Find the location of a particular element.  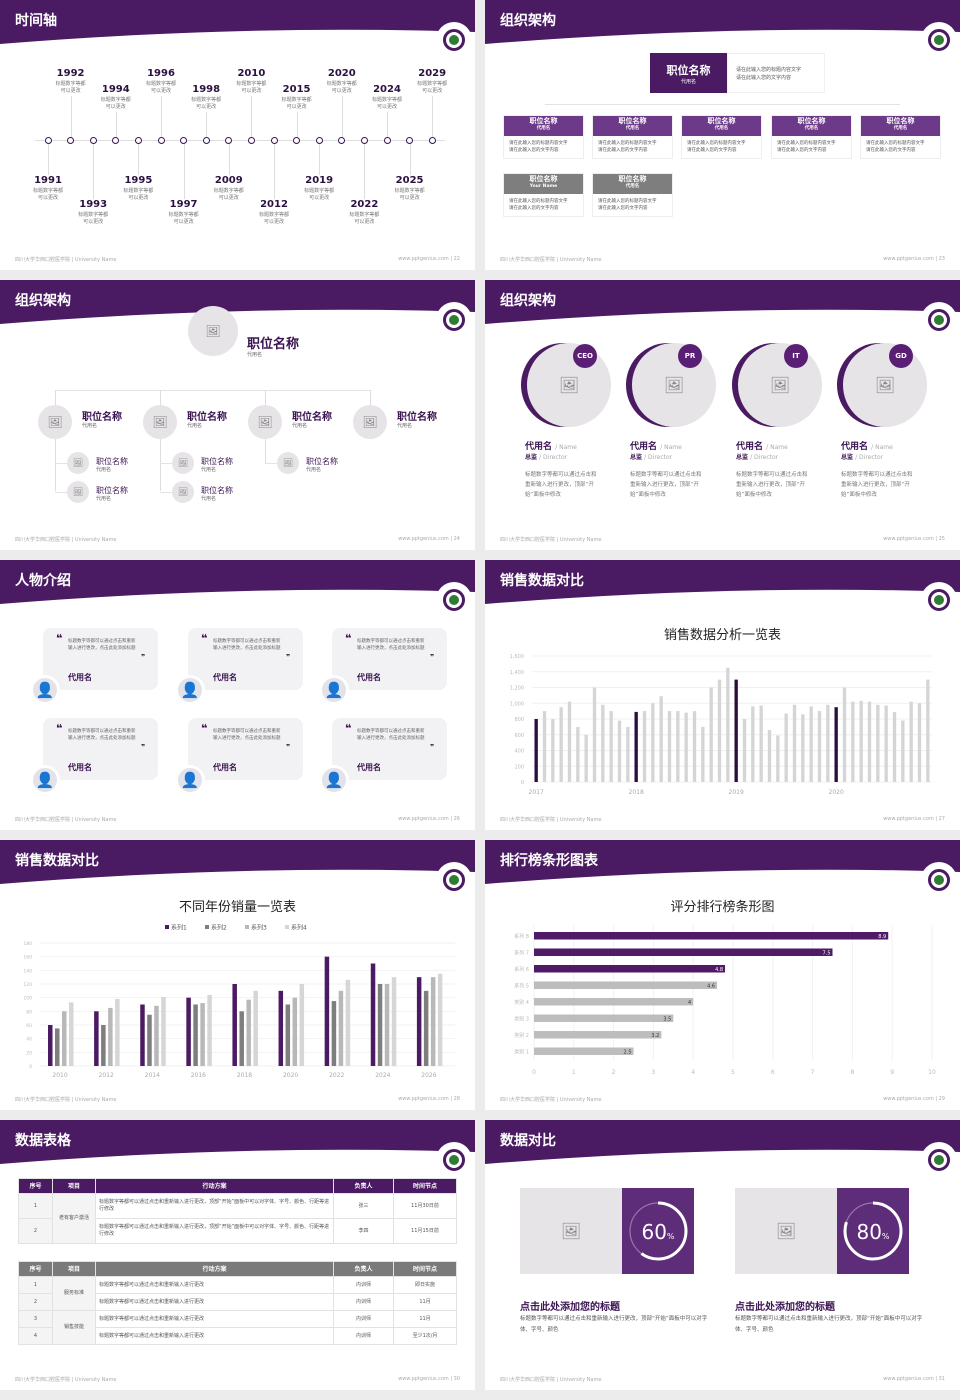

desc-line: 请在此输入您的标题内容文字 is located at coordinates (627, 143).